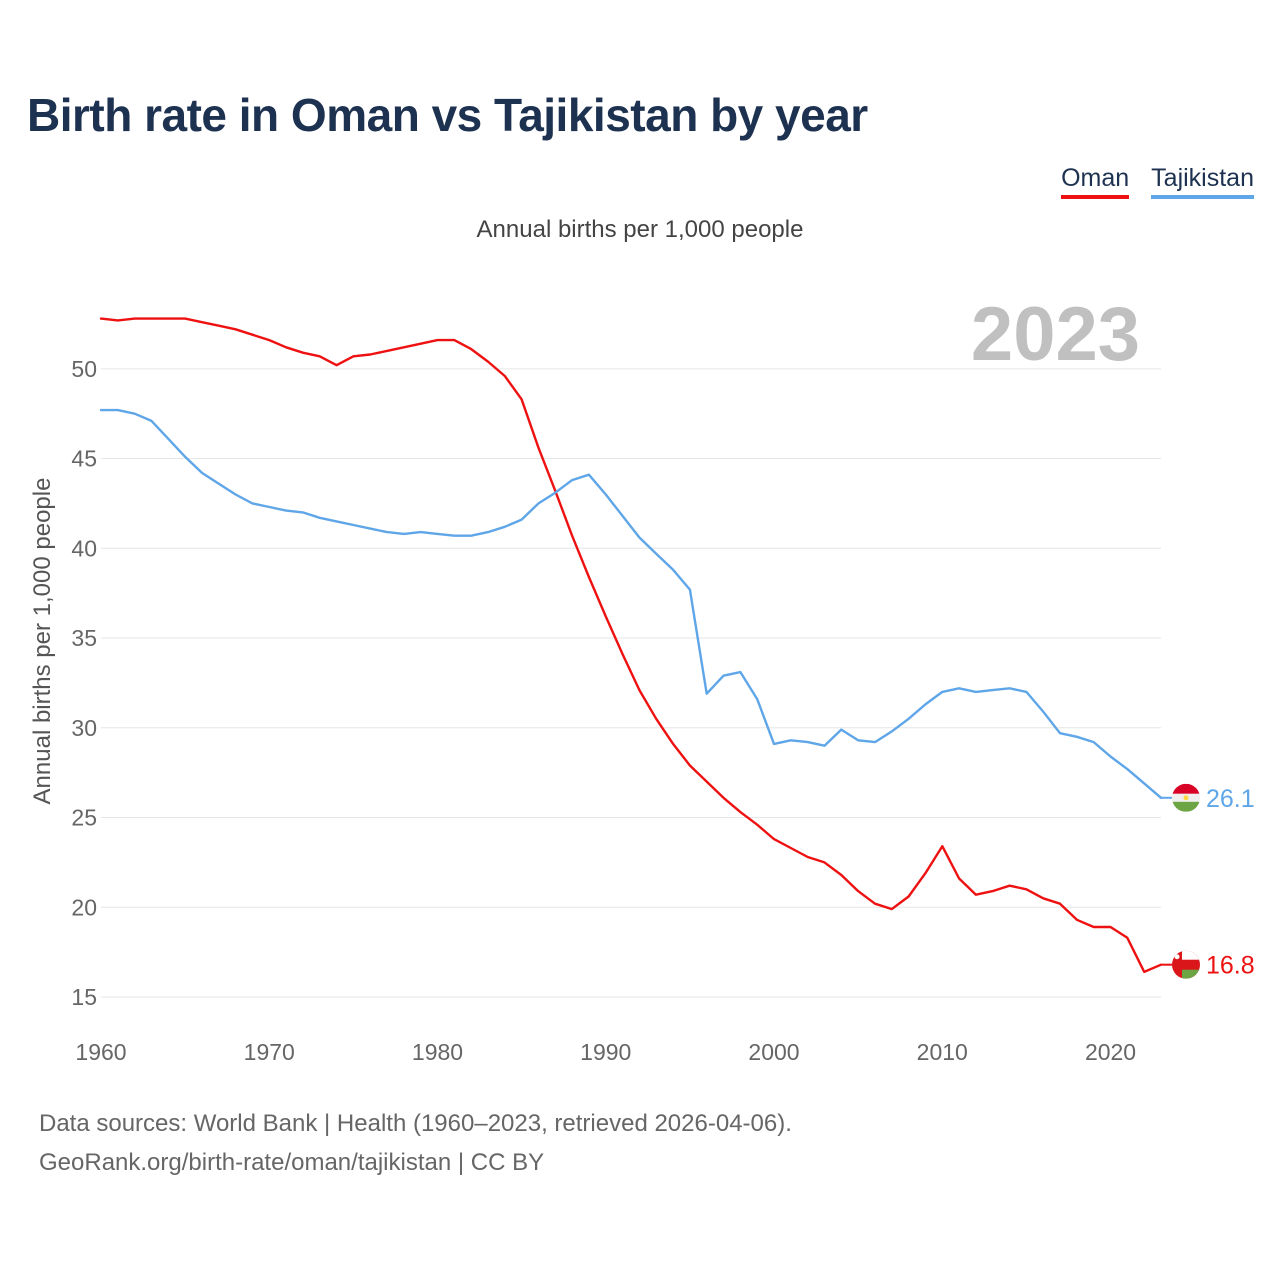  What do you see at coordinates (84, 728) in the screenshot?
I see `y-tick-label-30: 30` at bounding box center [84, 728].